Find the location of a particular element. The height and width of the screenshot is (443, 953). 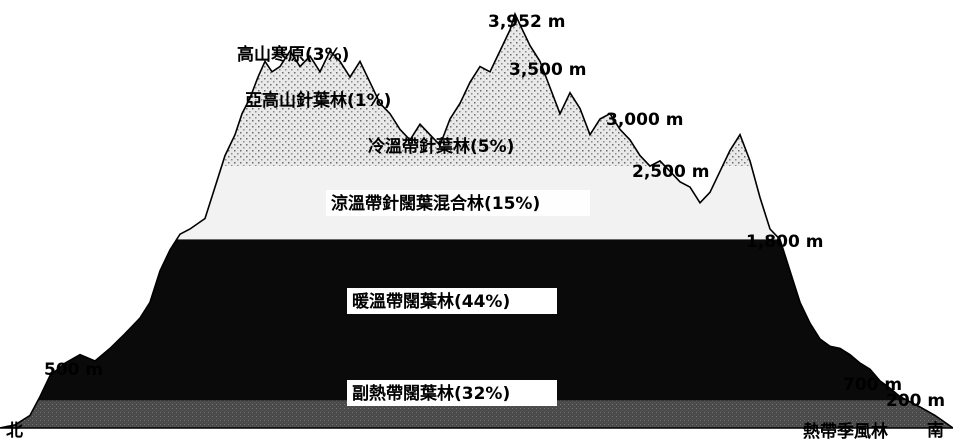

zone-label-tropical-monsoon: 熱帶季風林 is located at coordinates (845, 431).